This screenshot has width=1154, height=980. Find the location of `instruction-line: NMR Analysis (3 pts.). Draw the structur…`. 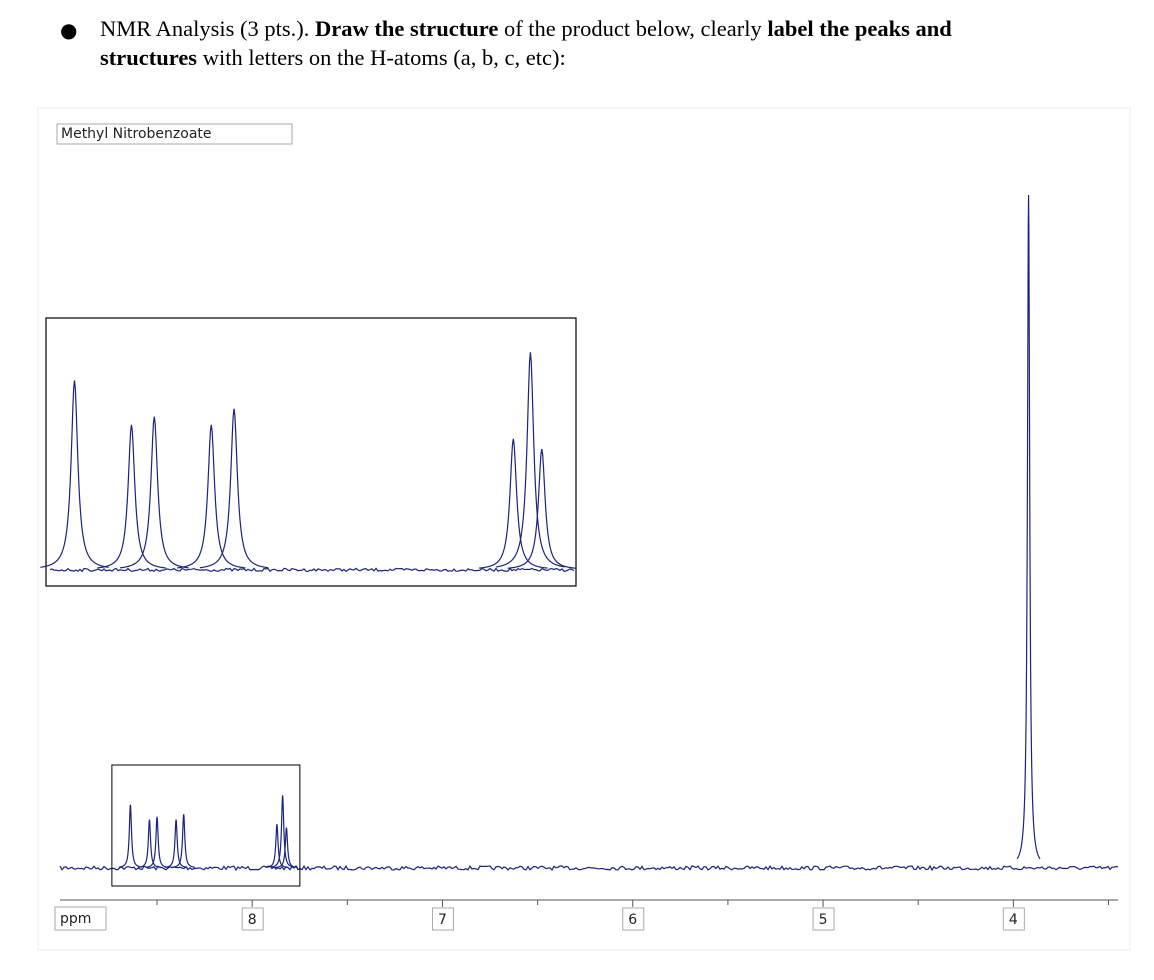

instruction-line: NMR Analysis (3 pts.). Draw the structur… is located at coordinates (526, 29).